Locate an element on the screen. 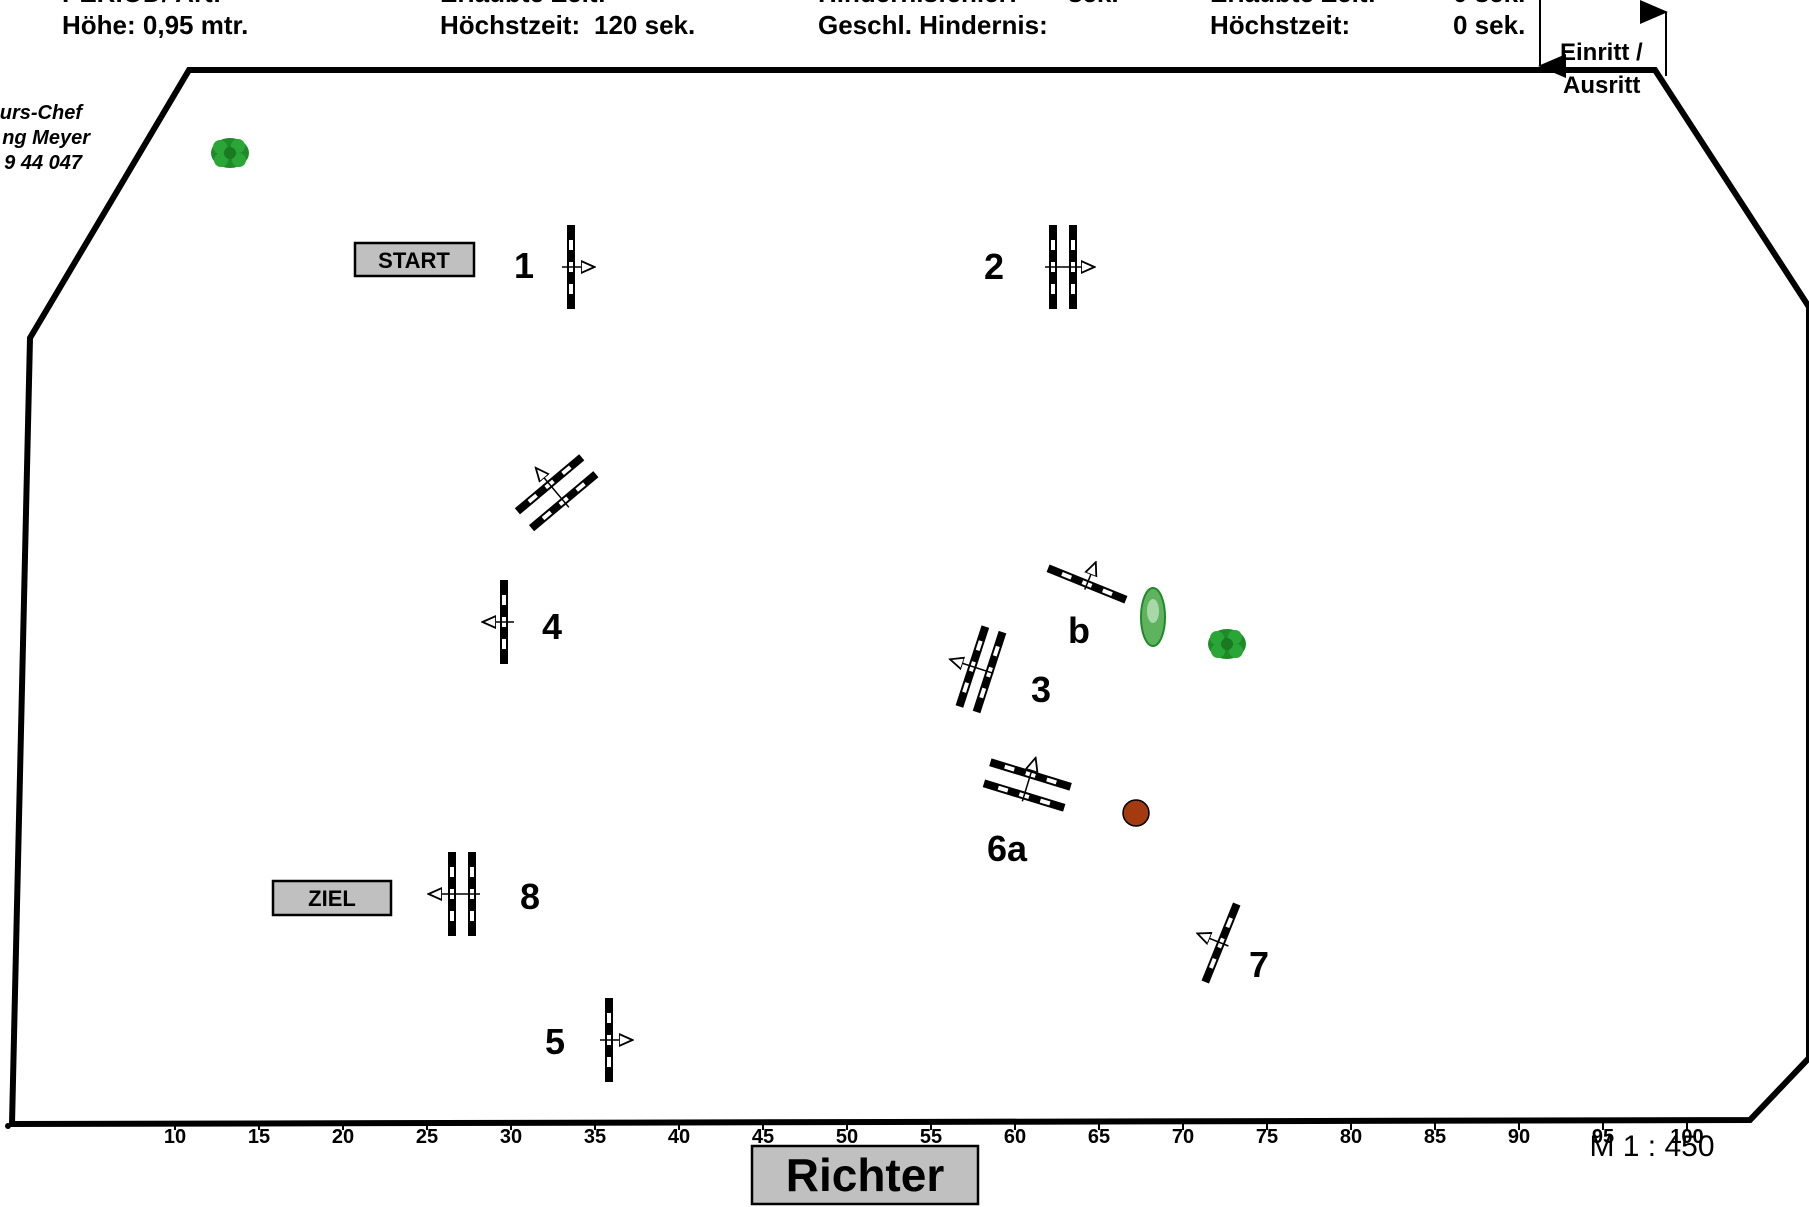 The height and width of the screenshot is (1207, 1809). scale-tick-label: 25 is located at coordinates (427, 1137).